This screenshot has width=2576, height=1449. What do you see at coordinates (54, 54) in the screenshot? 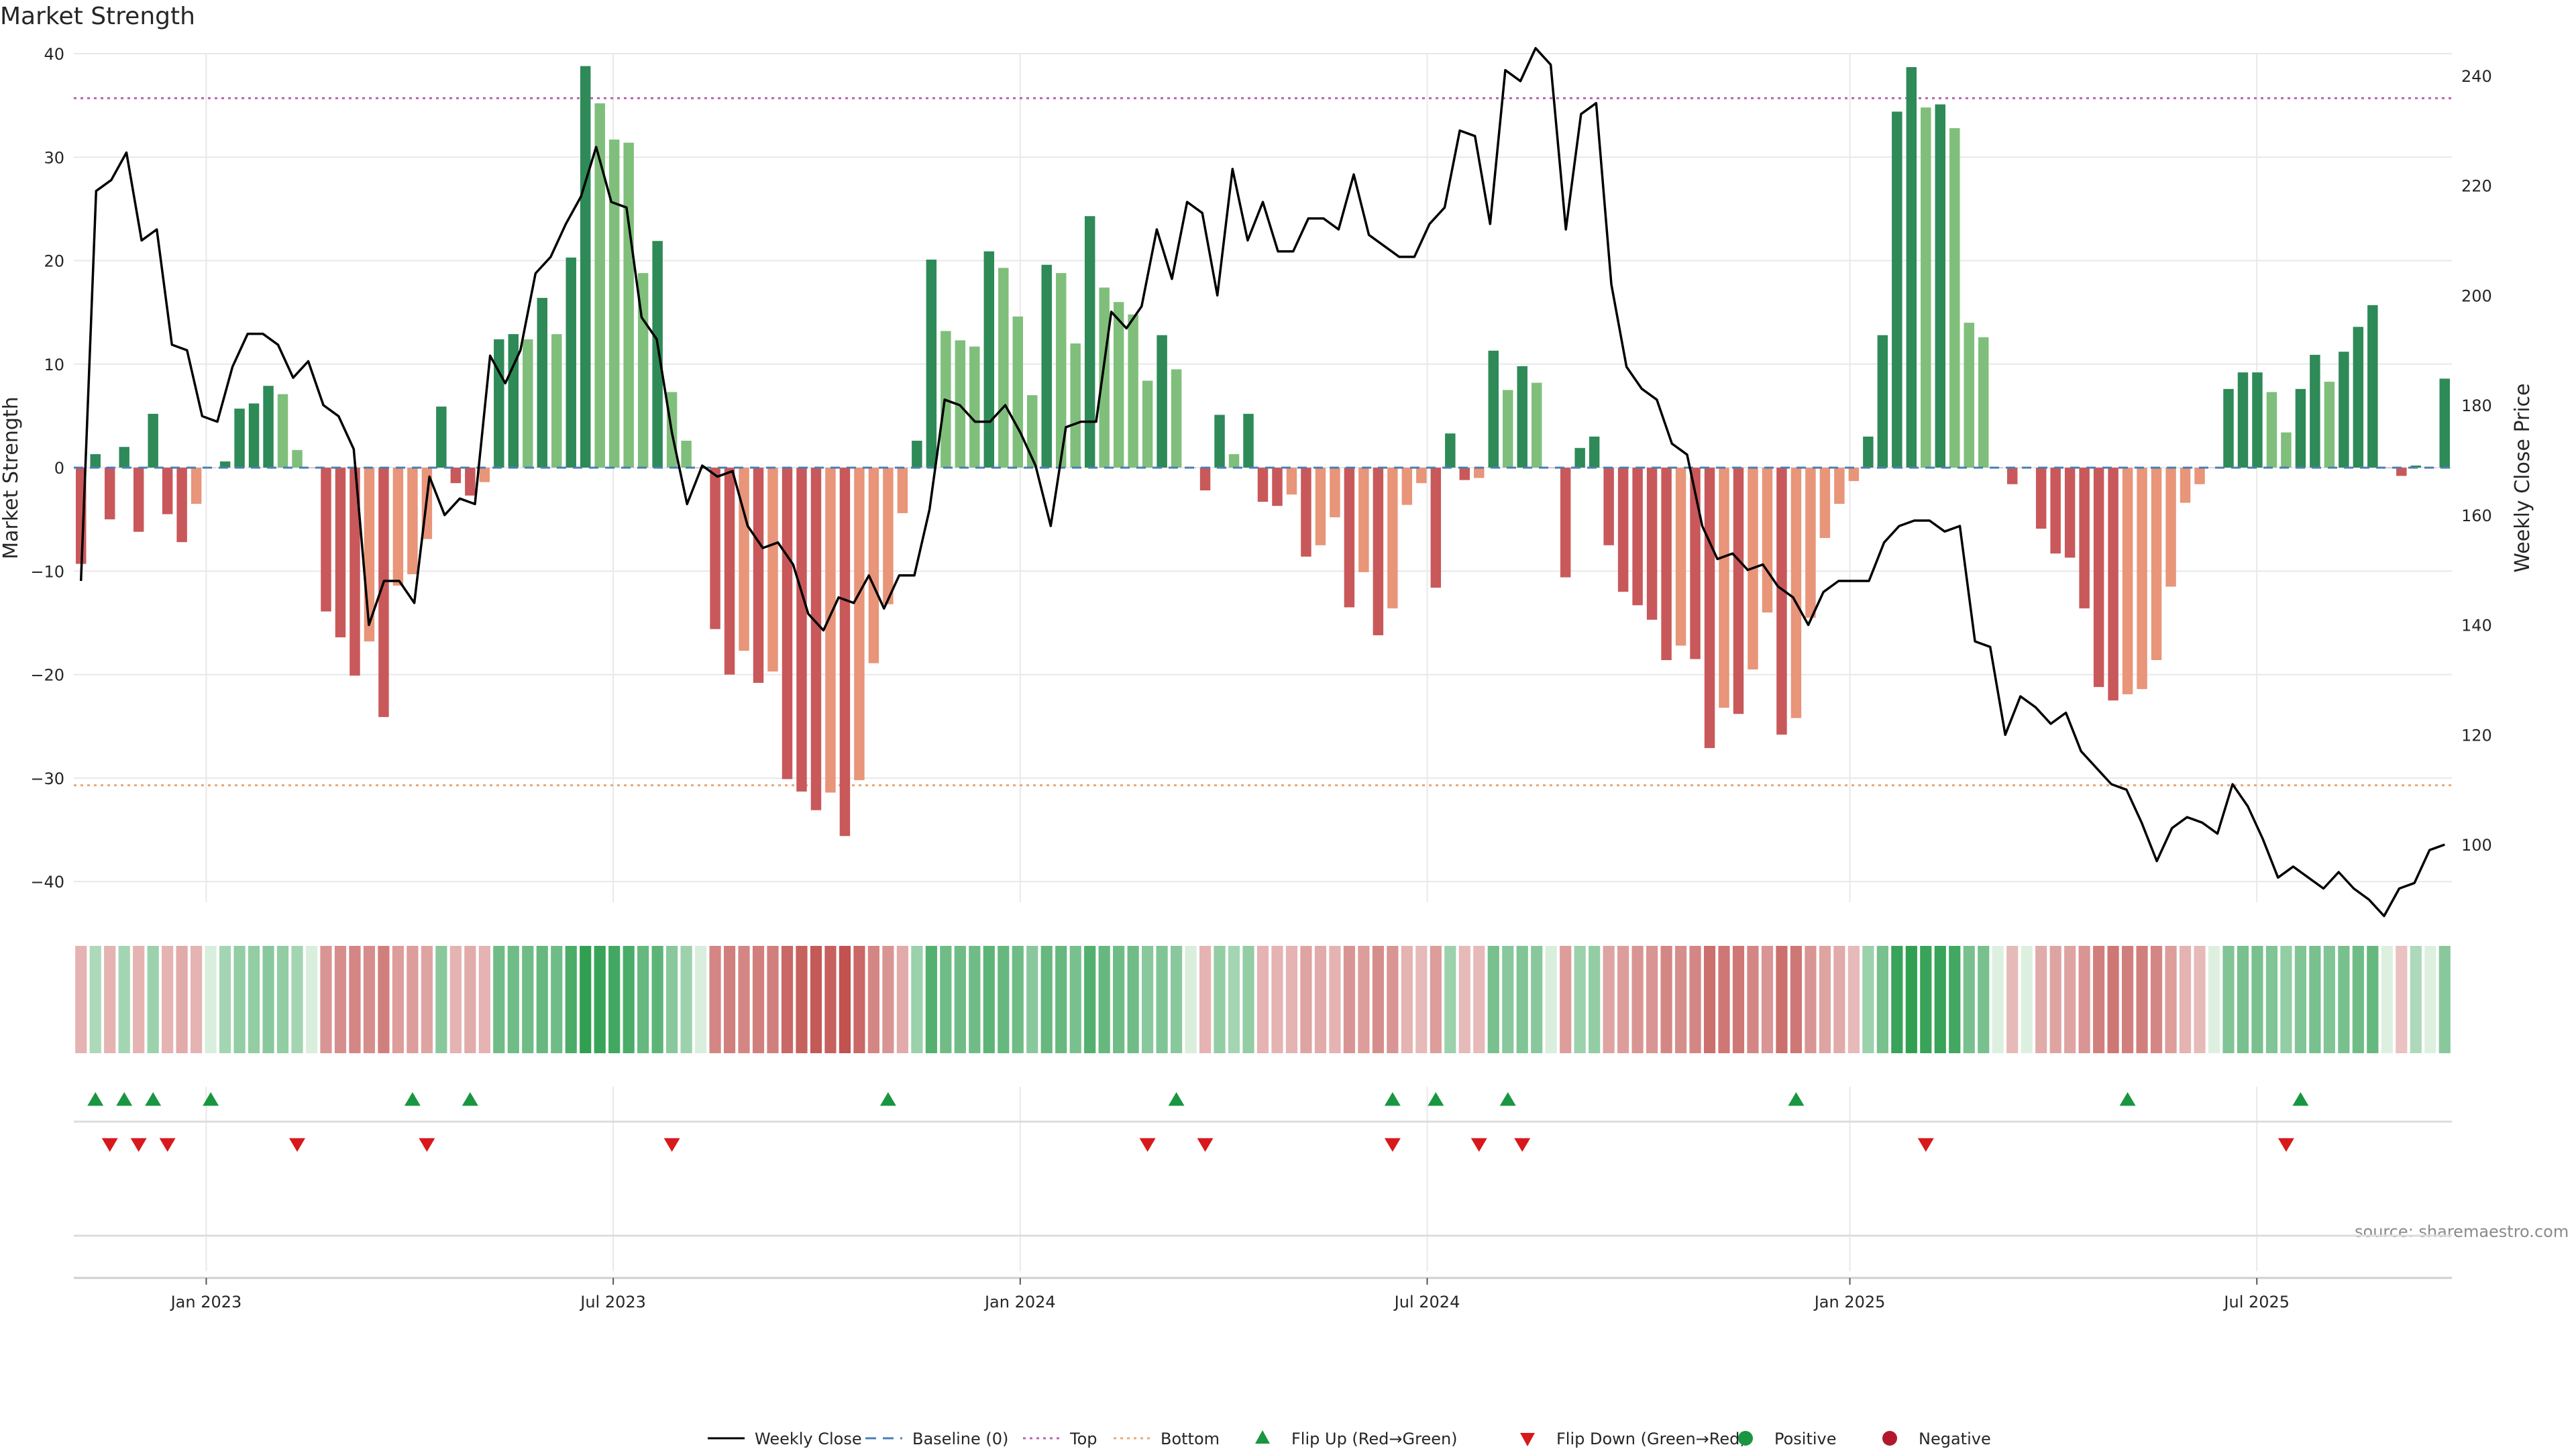
I see `y-tick-label: 40` at bounding box center [54, 54].